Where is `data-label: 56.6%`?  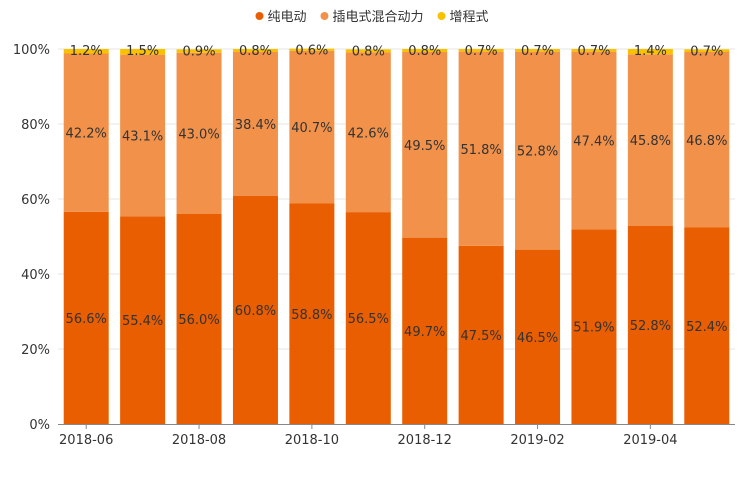 data-label: 56.6% is located at coordinates (86, 319).